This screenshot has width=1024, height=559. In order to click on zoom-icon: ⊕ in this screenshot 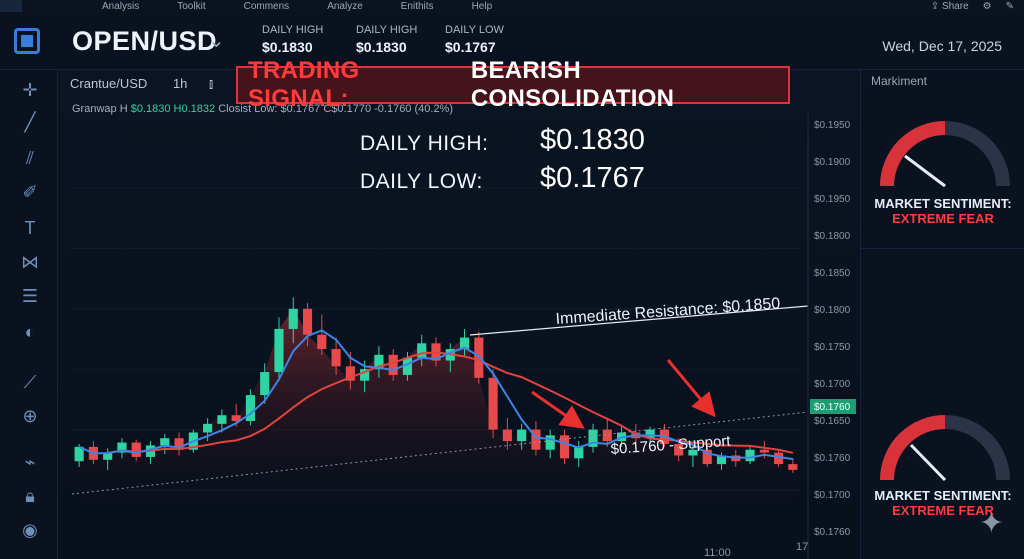, I will do `click(30, 416)`.